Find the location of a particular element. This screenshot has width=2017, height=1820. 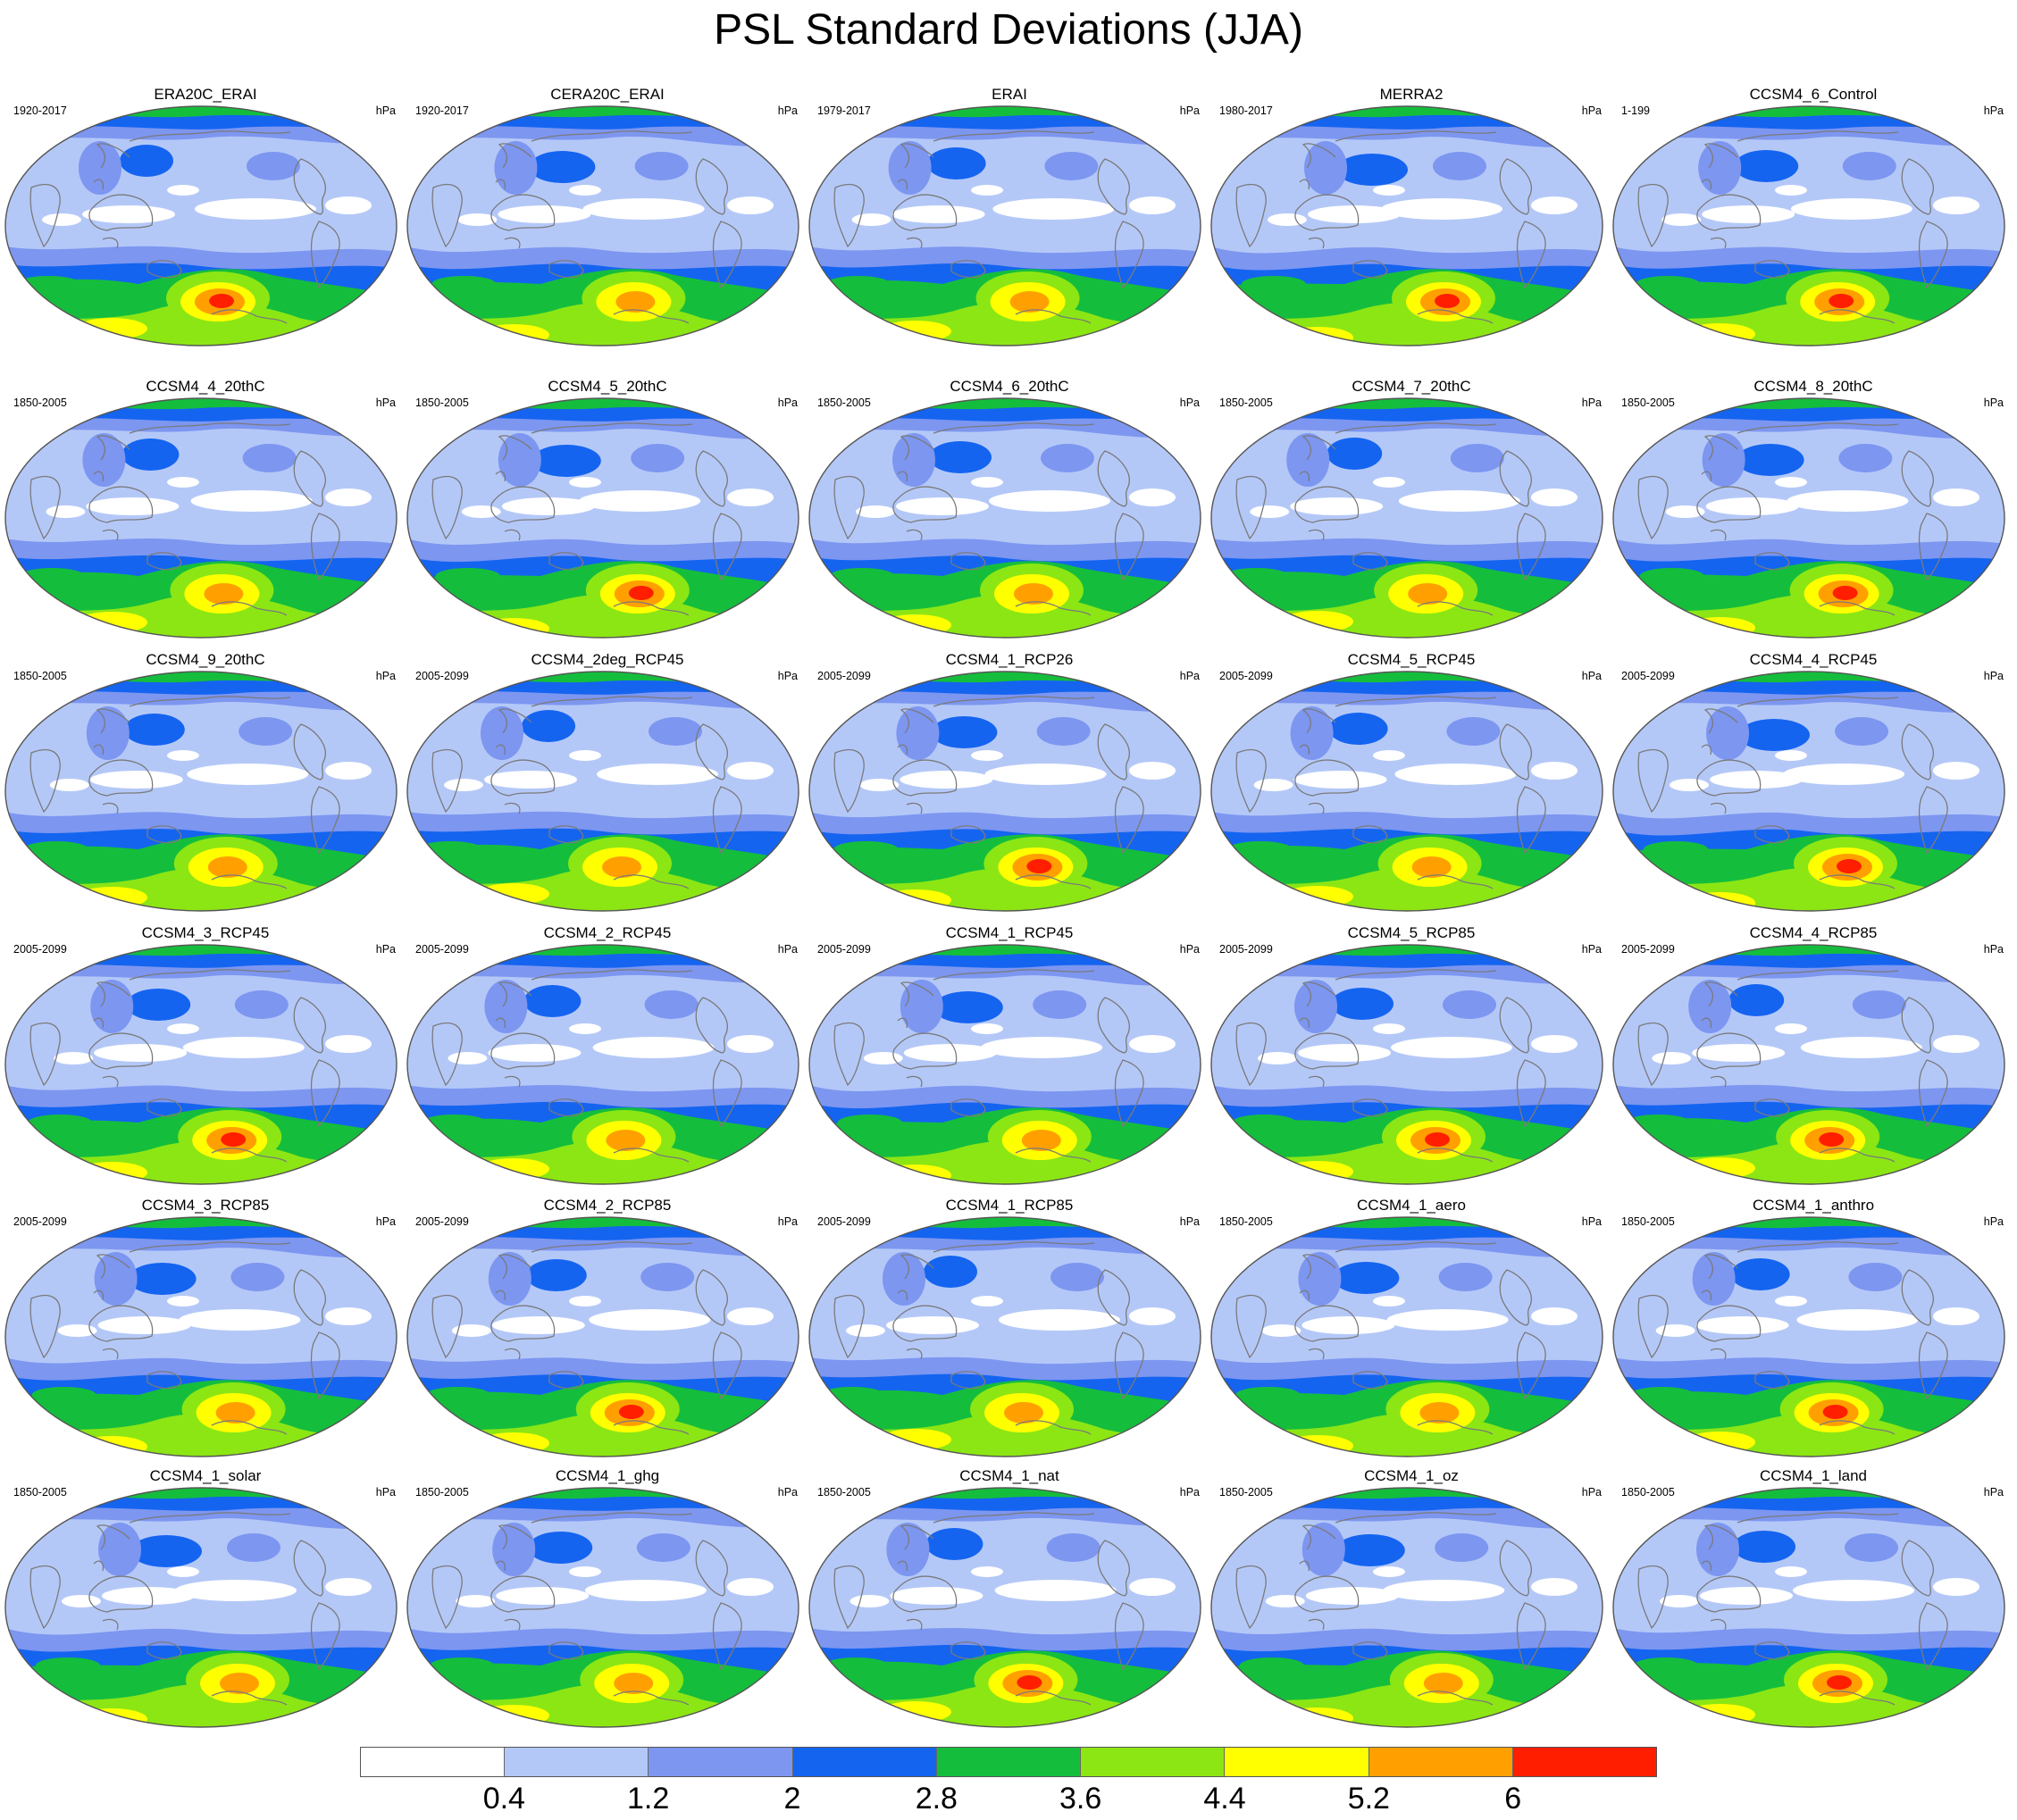

map-panel: CCSM4_4_RCP85 2005-2099 hPa is located at coordinates (1813, 1058).